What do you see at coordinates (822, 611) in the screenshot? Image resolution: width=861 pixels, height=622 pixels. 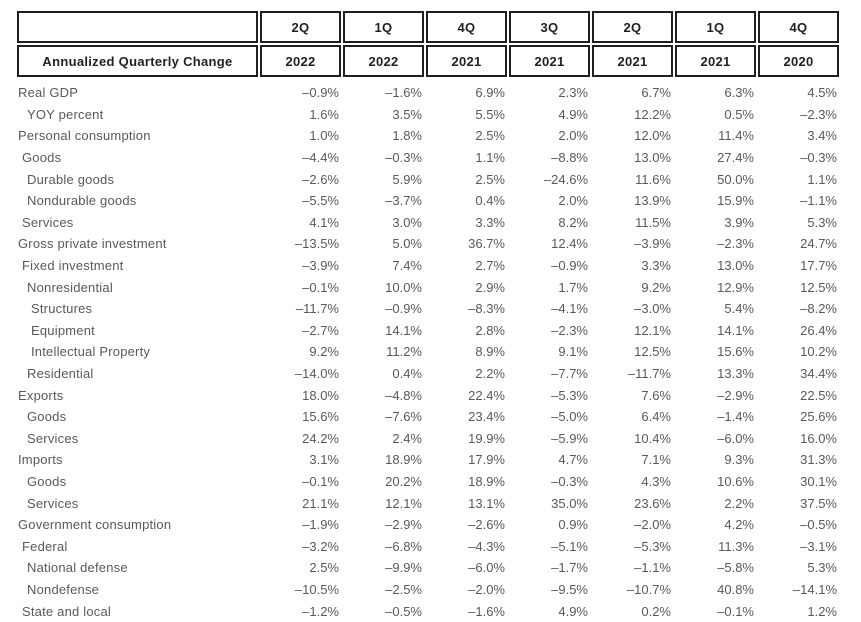 I see `row-value: 1.2%` at bounding box center [822, 611].